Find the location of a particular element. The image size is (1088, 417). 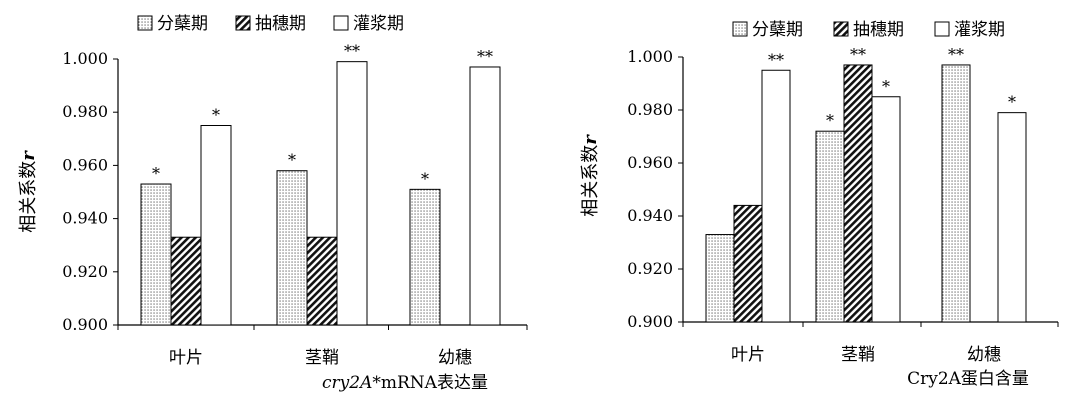

x-axis-title: Cry2A蛋白含量 is located at coordinates (968, 379).